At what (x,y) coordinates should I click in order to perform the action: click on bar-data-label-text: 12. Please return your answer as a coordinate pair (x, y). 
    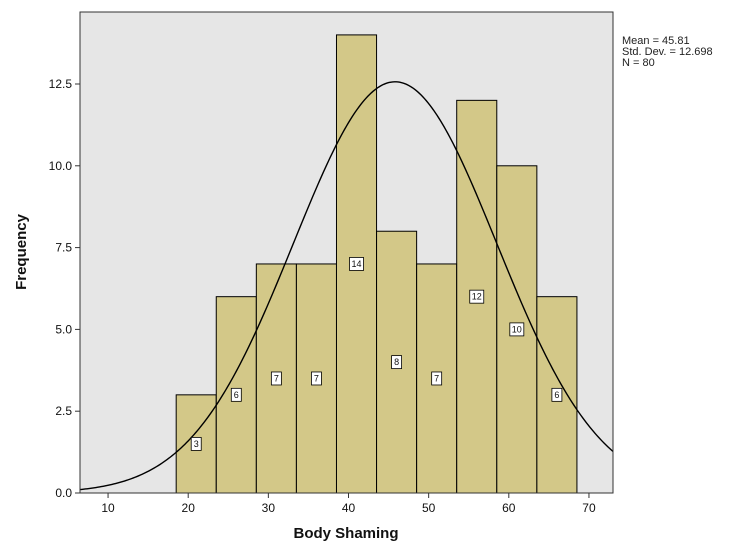
    Looking at the image, I should click on (477, 297).